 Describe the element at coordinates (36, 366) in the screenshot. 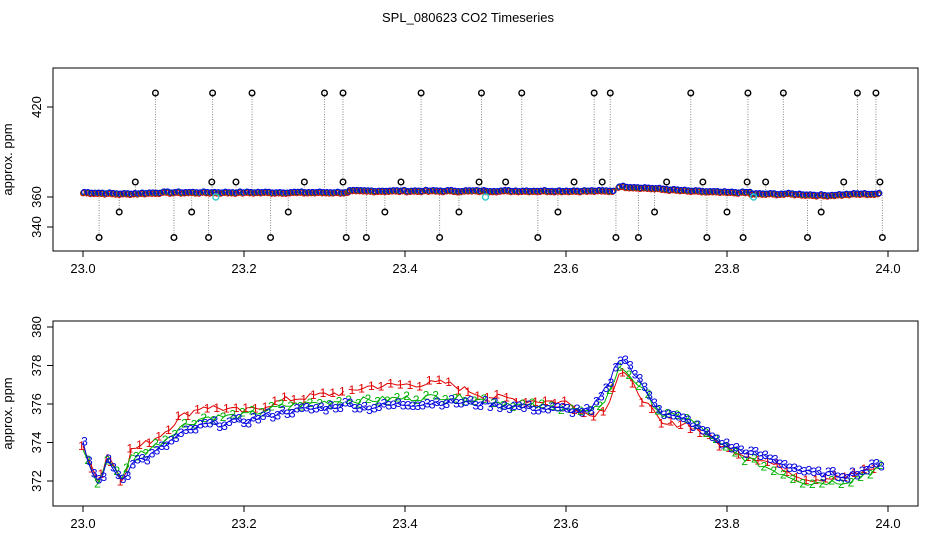

I see `y-tick-label: 378` at that location.